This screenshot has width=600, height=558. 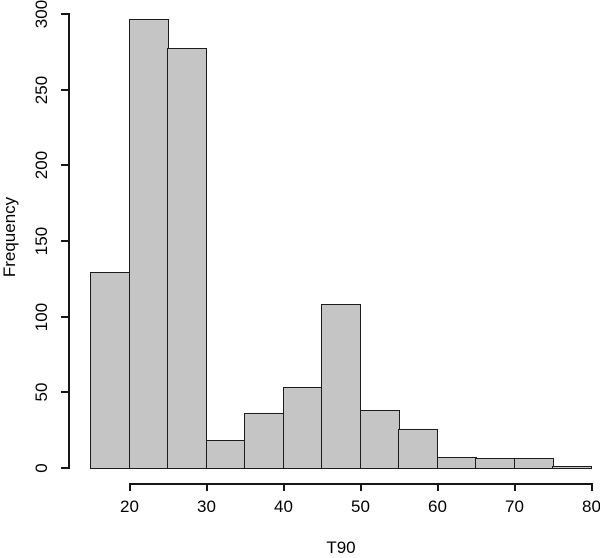 I want to click on y-tick-label: 0, so click(x=41, y=468).